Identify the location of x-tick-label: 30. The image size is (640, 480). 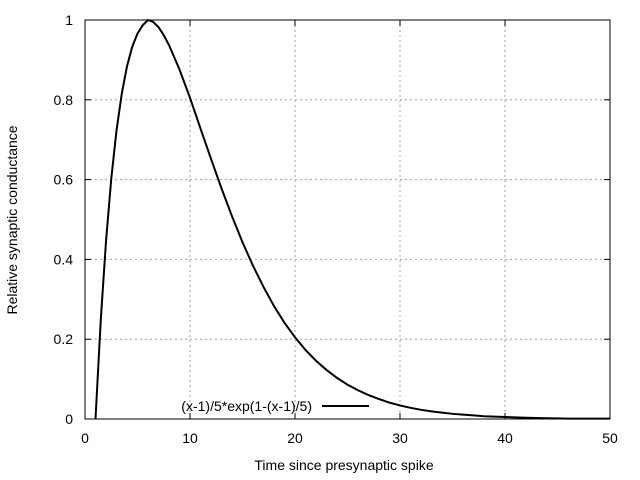
(400, 438).